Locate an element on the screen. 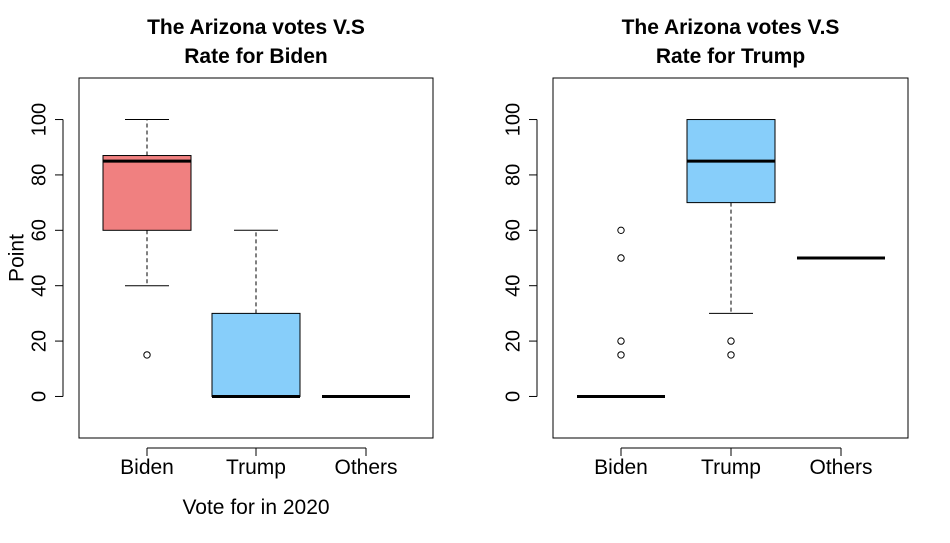  chart-title-line: Rate for Trump is located at coordinates (730, 56).